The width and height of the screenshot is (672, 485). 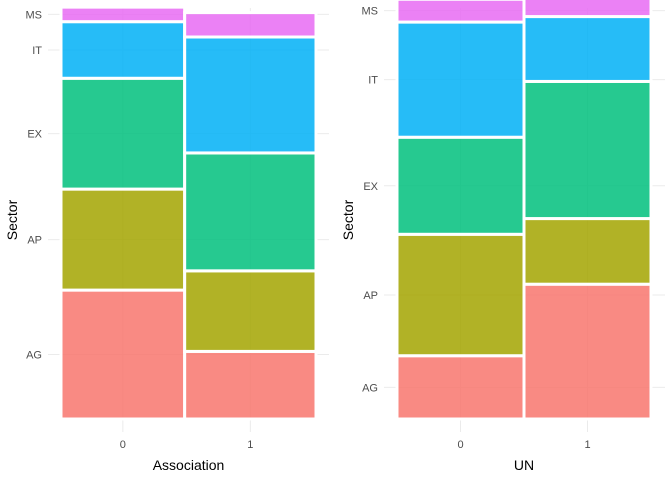 I want to click on un-xtick-label: 1, so click(x=587, y=445).